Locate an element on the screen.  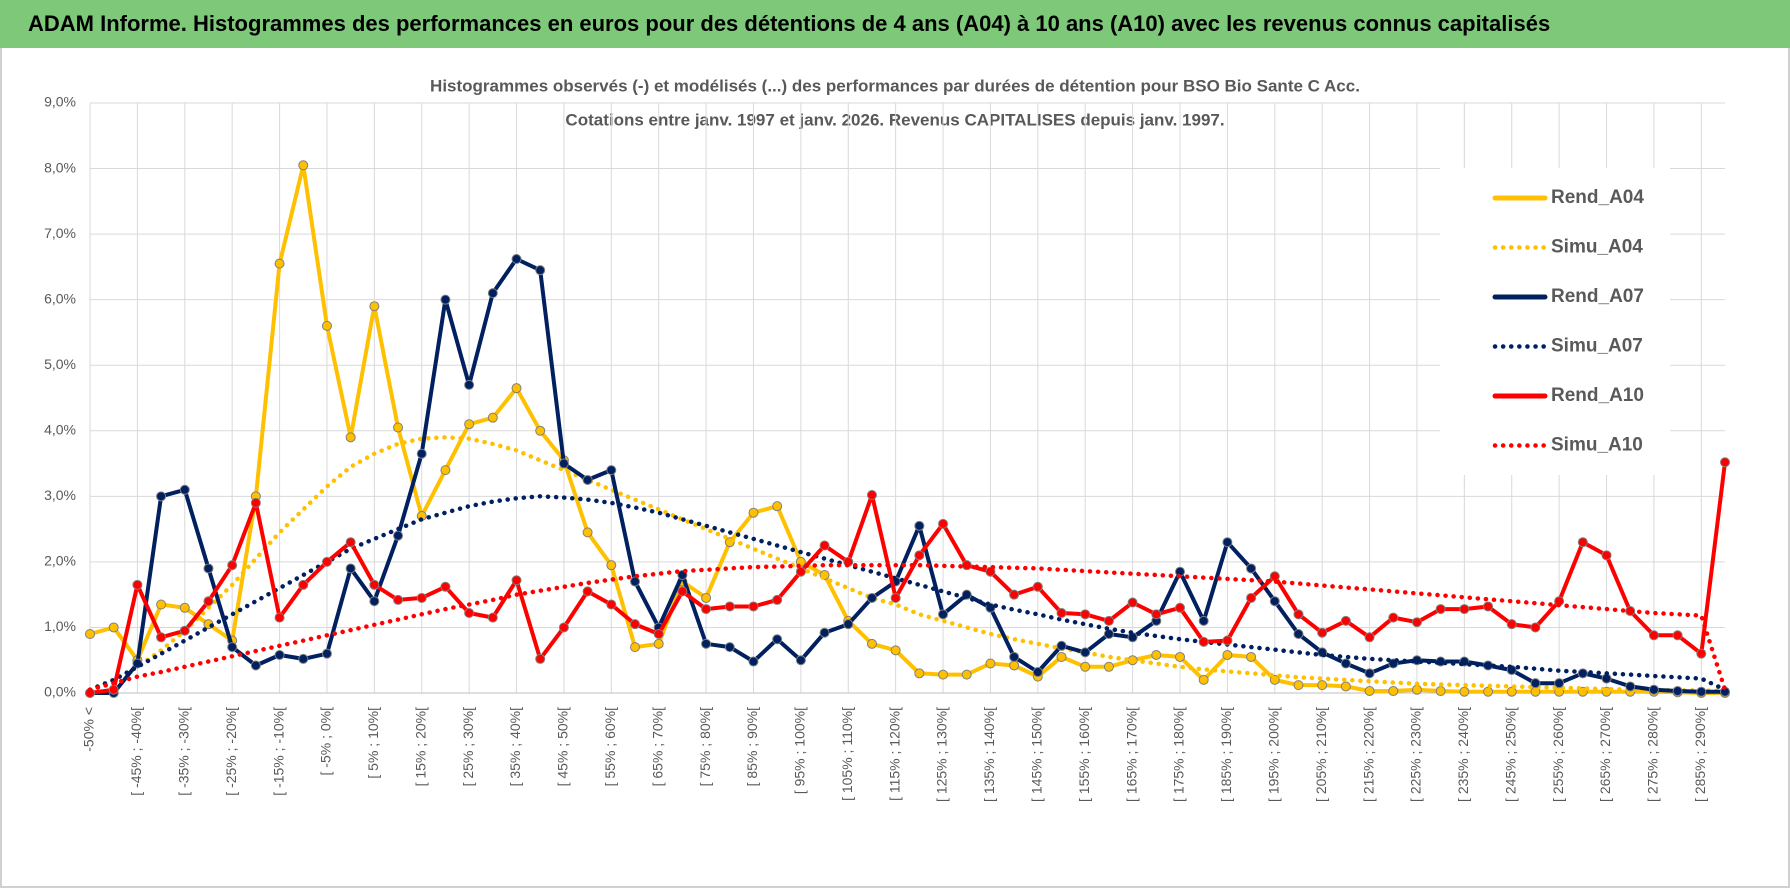
y-tick-label: 7,0% is located at coordinates (60, 233).